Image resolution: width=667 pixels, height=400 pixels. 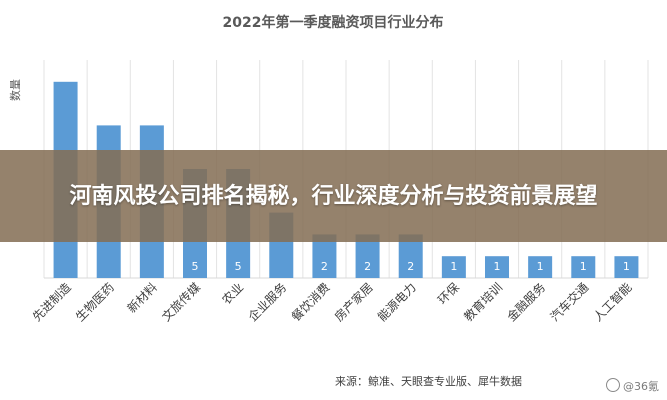 I want to click on x-tick-label: 金融服务, so click(x=526, y=302).